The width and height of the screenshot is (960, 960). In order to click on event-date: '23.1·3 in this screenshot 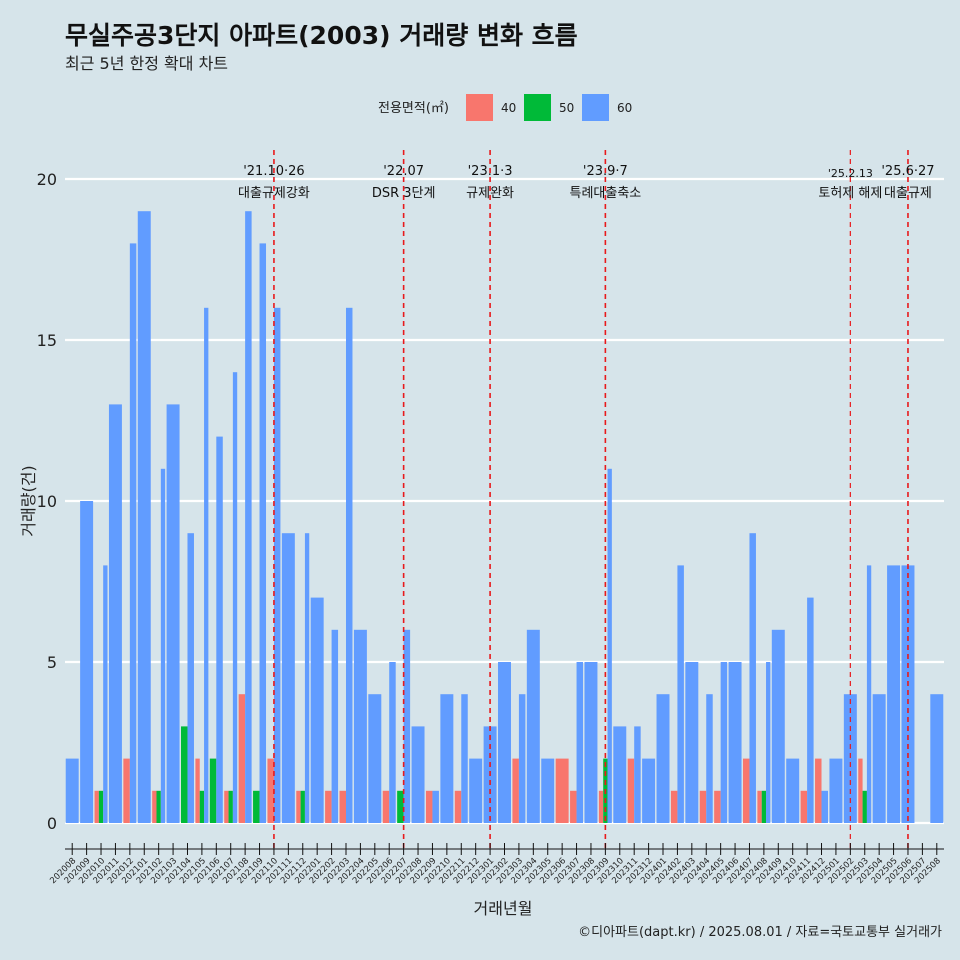, I will do `click(490, 171)`.